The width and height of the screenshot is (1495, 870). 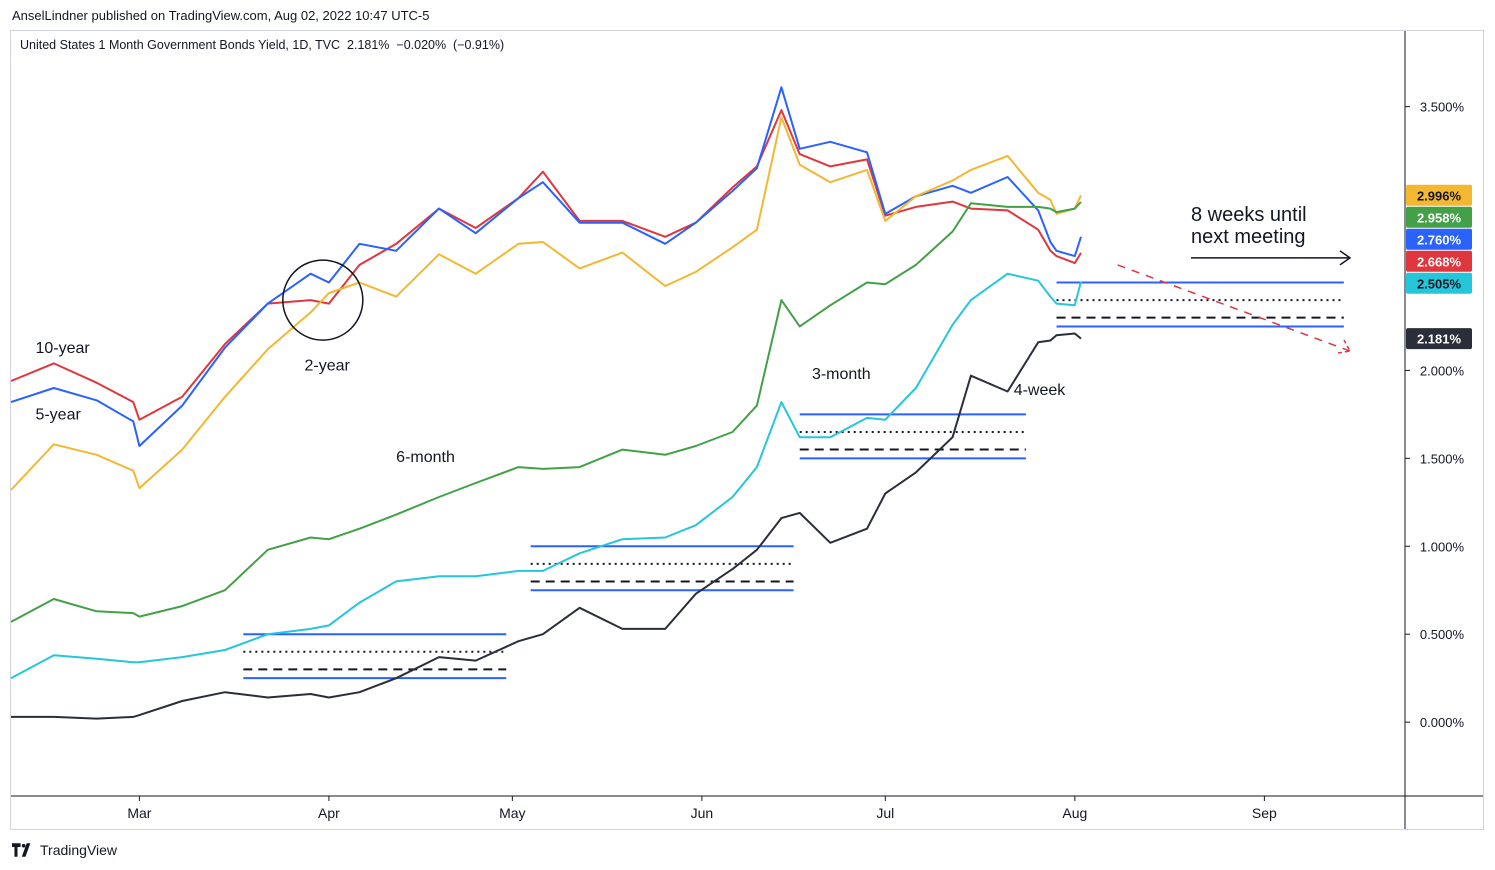 What do you see at coordinates (1234, 308) in the screenshot?
I see `projection-line` at bounding box center [1234, 308].